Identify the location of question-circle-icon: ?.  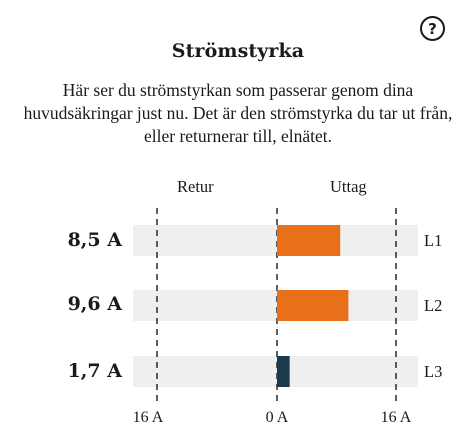
(432, 28).